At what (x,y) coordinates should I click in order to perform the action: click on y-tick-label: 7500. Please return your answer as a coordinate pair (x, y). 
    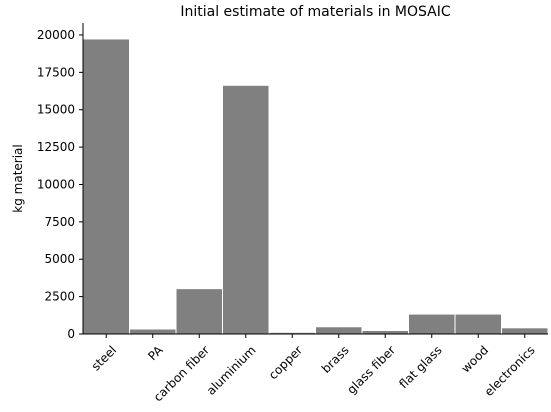
    Looking at the image, I should click on (59, 222).